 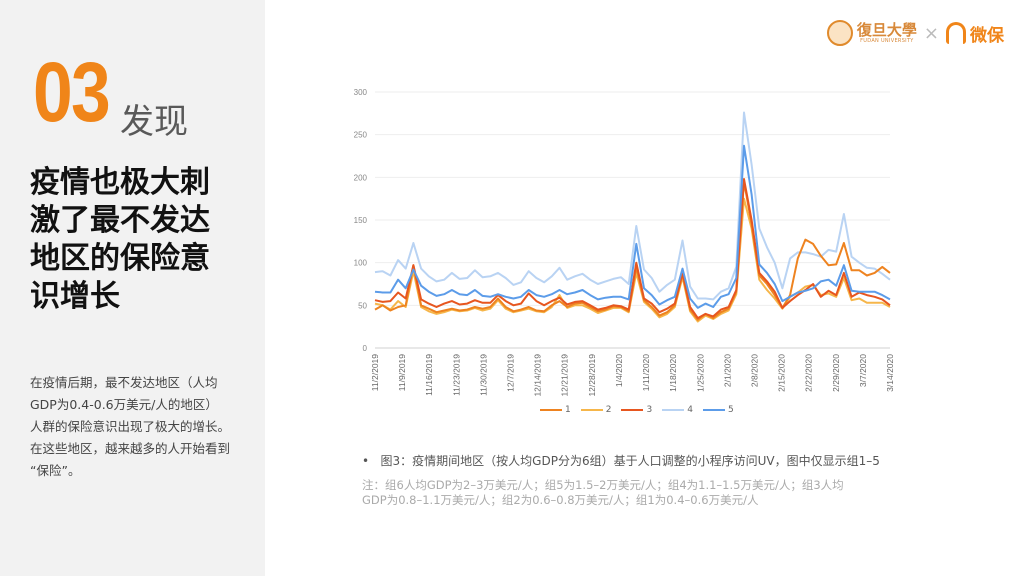 I want to click on weibao-logo-text: 微保, so click(x=987, y=35).